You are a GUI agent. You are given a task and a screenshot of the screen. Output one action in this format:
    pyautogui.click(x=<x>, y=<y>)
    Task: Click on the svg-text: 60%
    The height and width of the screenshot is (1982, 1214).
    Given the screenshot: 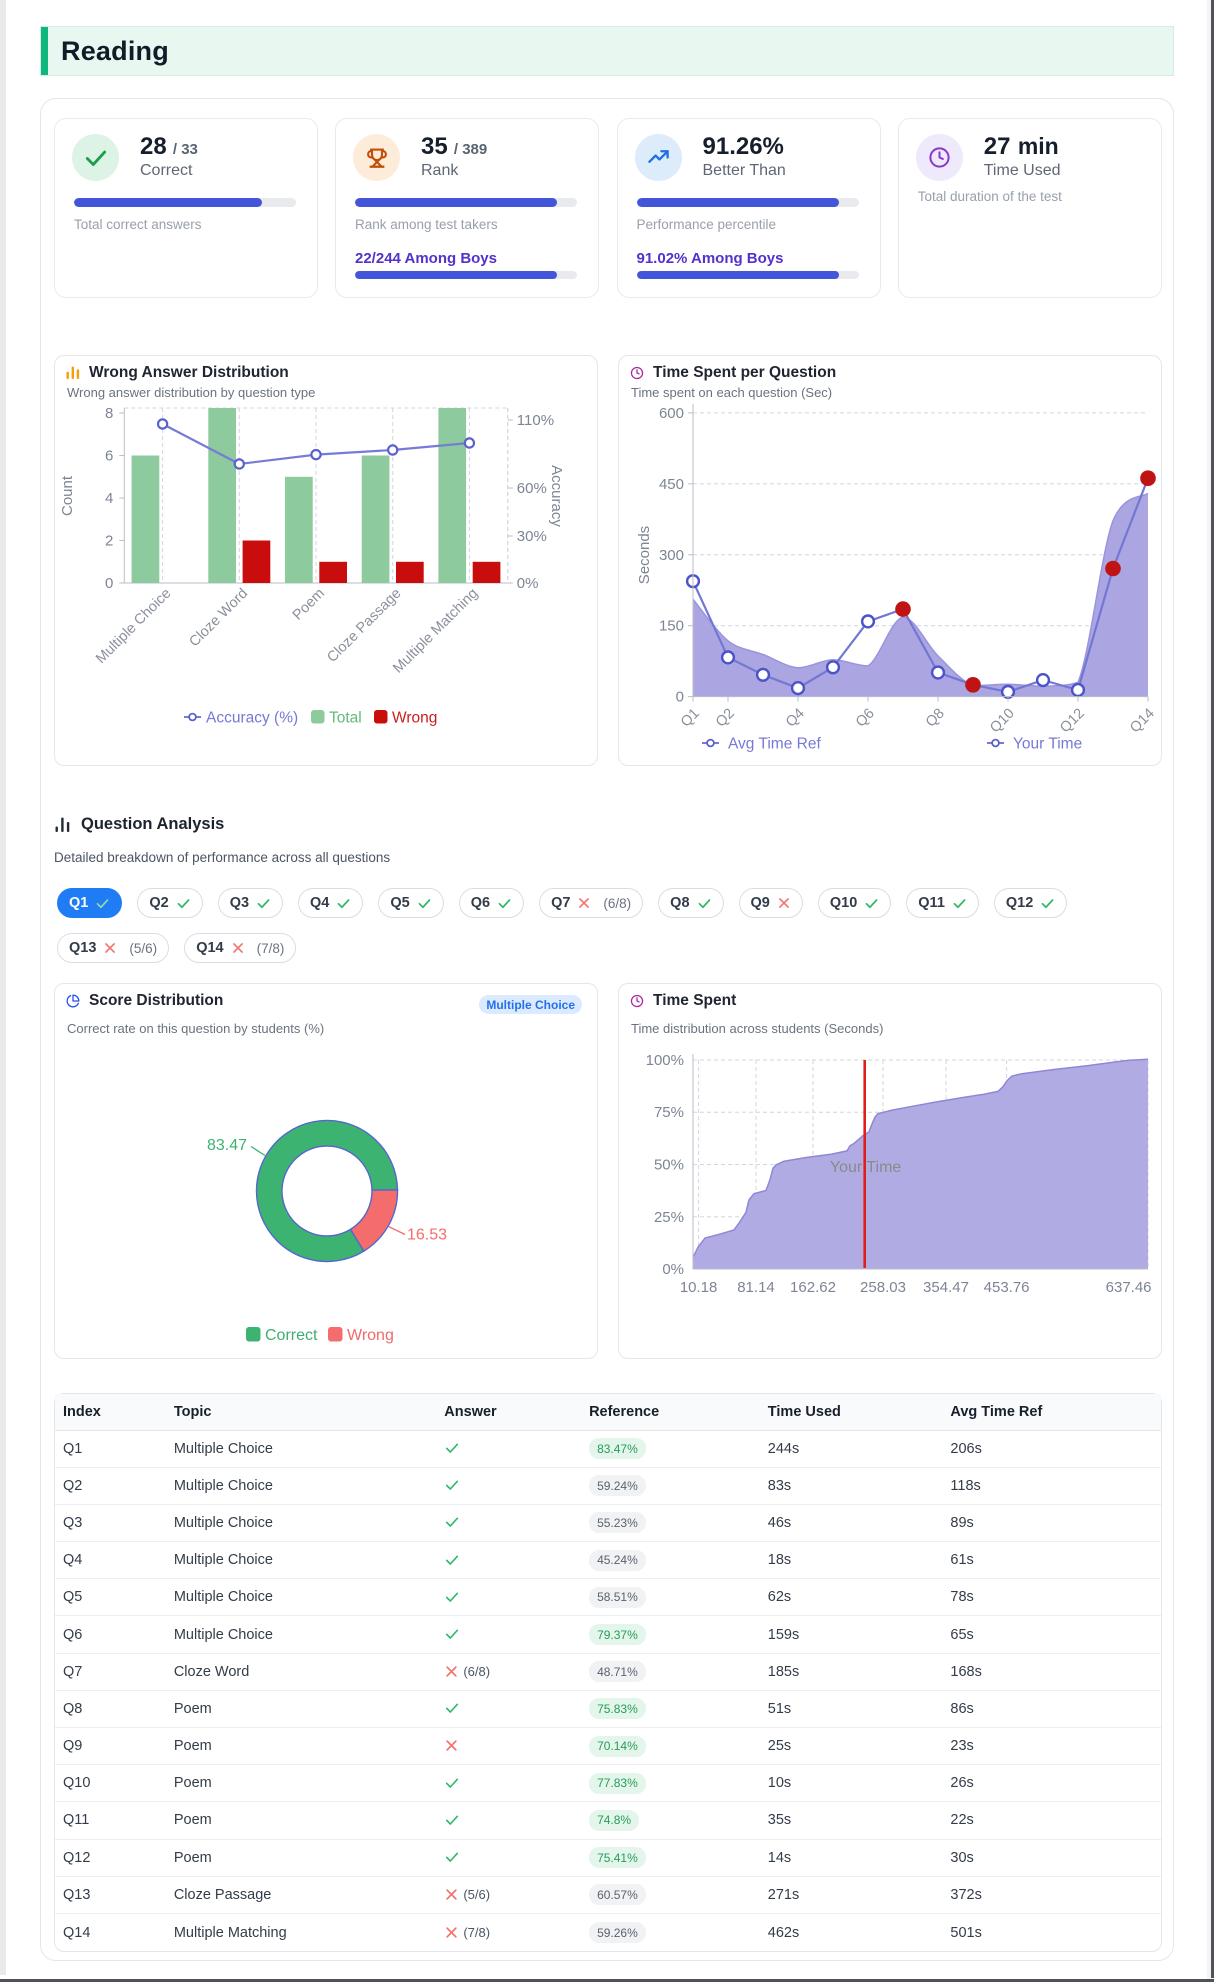 What is the action you would take?
    pyautogui.click(x=532, y=488)
    